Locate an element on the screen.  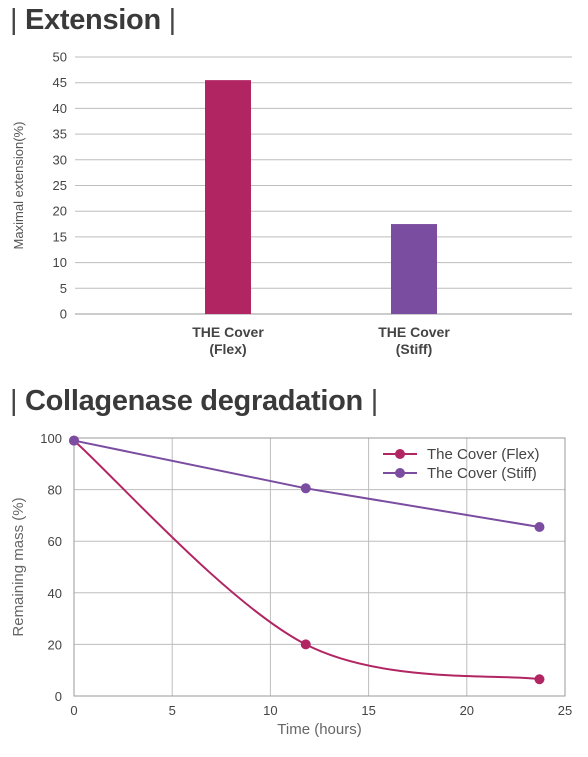
y-tick-label: 35 is located at coordinates (60, 134).